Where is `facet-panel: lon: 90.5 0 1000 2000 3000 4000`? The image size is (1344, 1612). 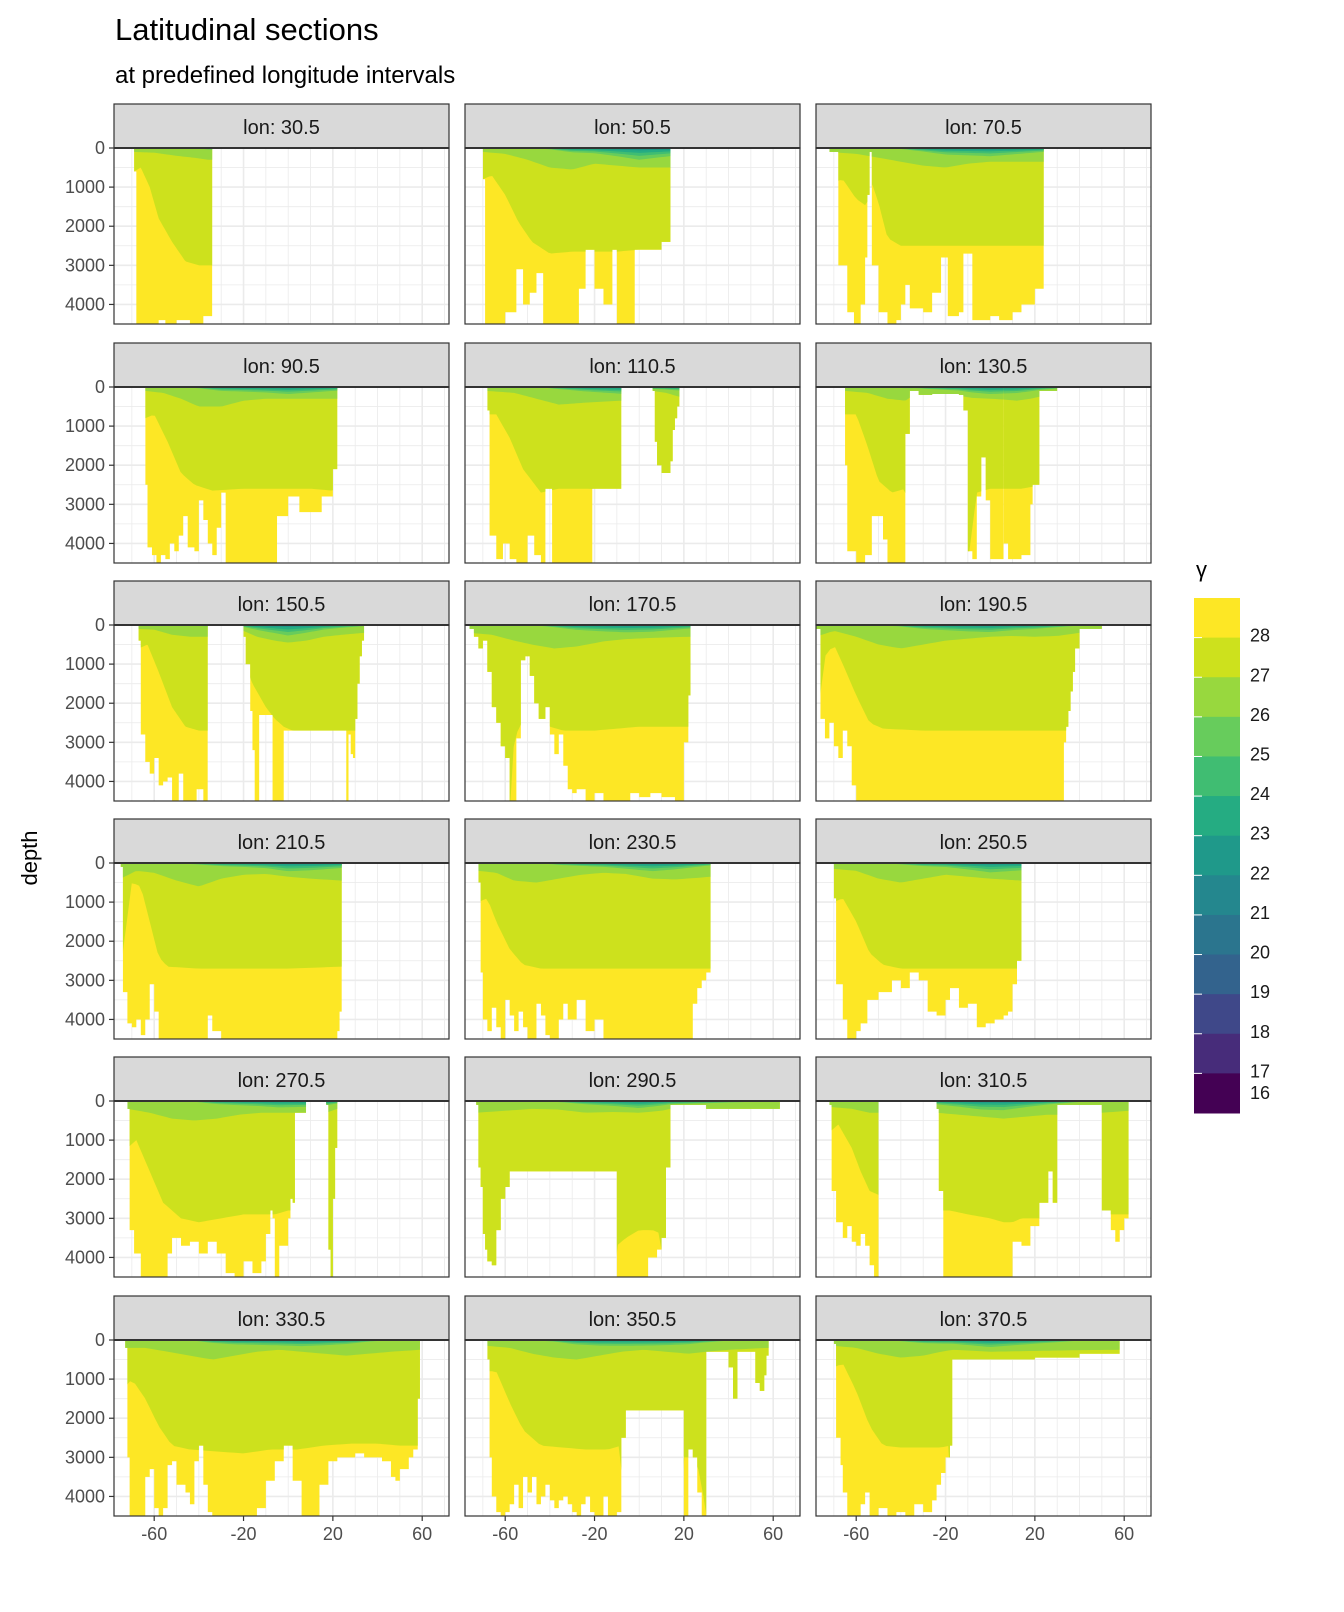
facet-panel: lon: 90.5 0 1000 2000 3000 4000 is located at coordinates (257, 453).